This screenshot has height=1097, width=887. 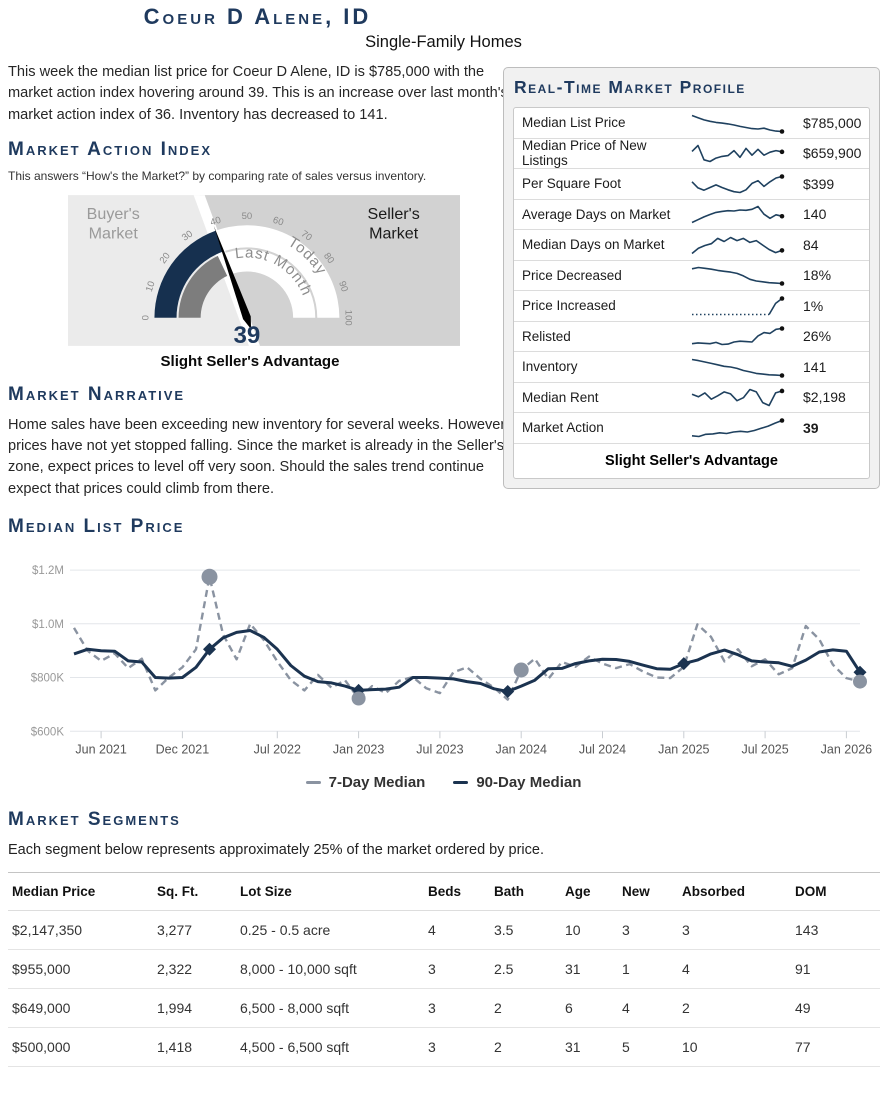 What do you see at coordinates (80, 892) in the screenshot?
I see `segments-column-header: Median Price` at bounding box center [80, 892].